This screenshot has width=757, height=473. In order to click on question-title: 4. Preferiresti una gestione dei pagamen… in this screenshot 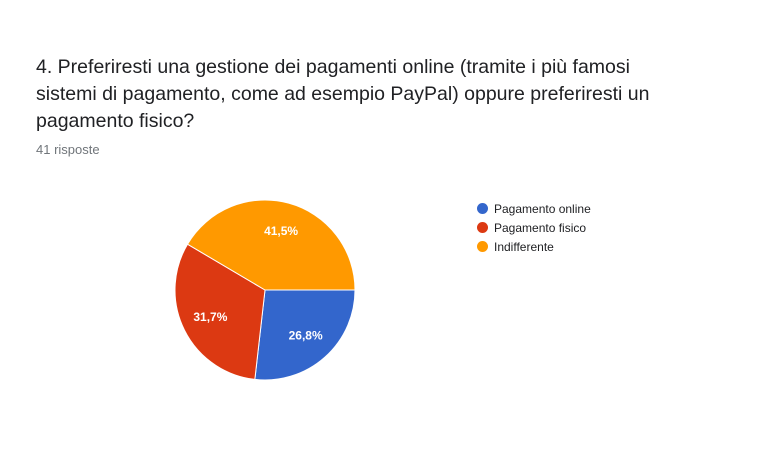, I will do `click(343, 94)`.